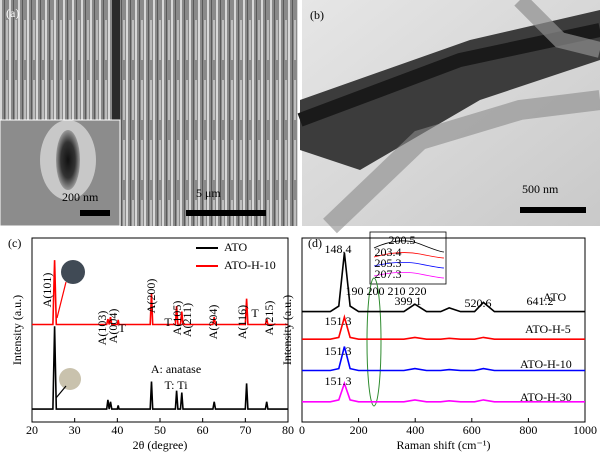  Describe the element at coordinates (315, 243) in the screenshot. I see `panel-label: (d)` at that location.